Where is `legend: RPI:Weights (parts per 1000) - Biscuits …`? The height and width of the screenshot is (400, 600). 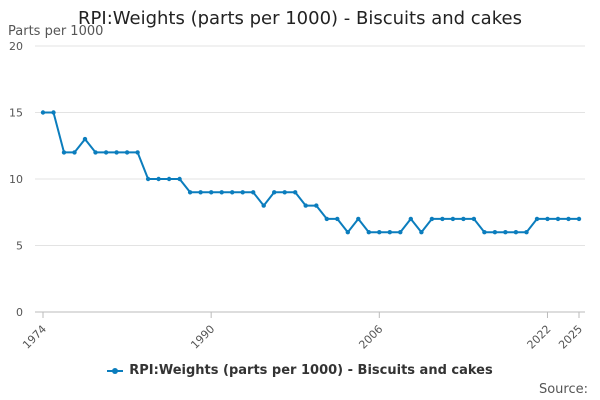 legend: RPI:Weights (parts per 1000) - Biscuits … is located at coordinates (300, 370).